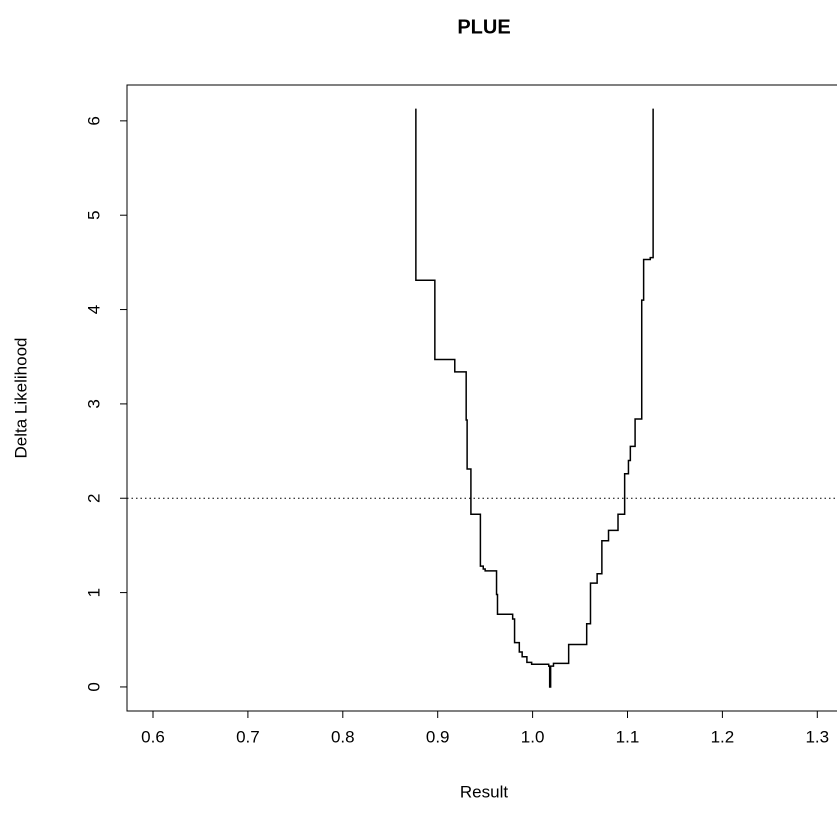 Image resolution: width=837 pixels, height=835 pixels. What do you see at coordinates (533, 736) in the screenshot?
I see `x-tick-label: 1.0` at bounding box center [533, 736].